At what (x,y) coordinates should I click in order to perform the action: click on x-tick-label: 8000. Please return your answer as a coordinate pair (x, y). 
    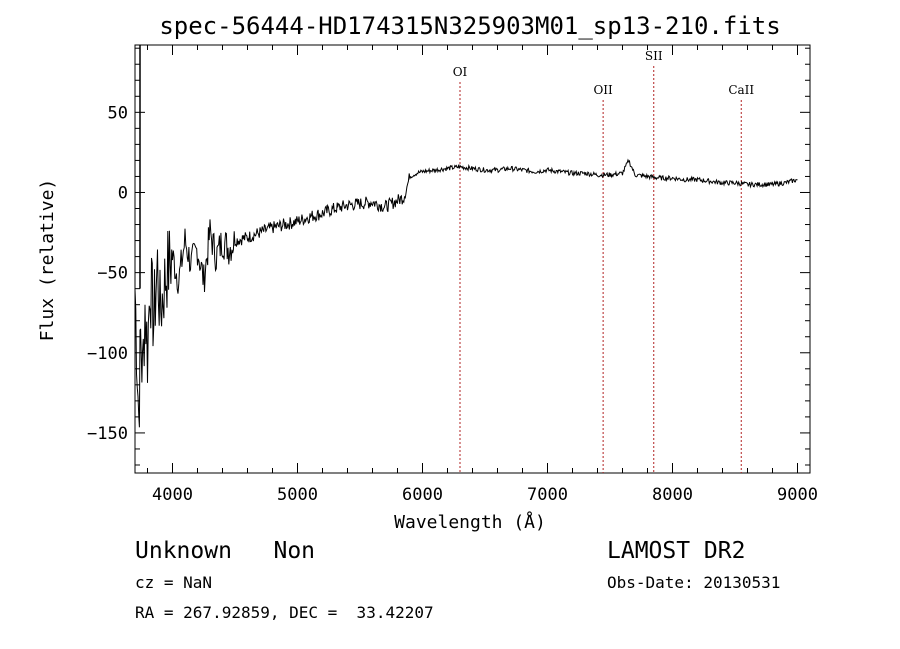
    Looking at the image, I should click on (672, 495).